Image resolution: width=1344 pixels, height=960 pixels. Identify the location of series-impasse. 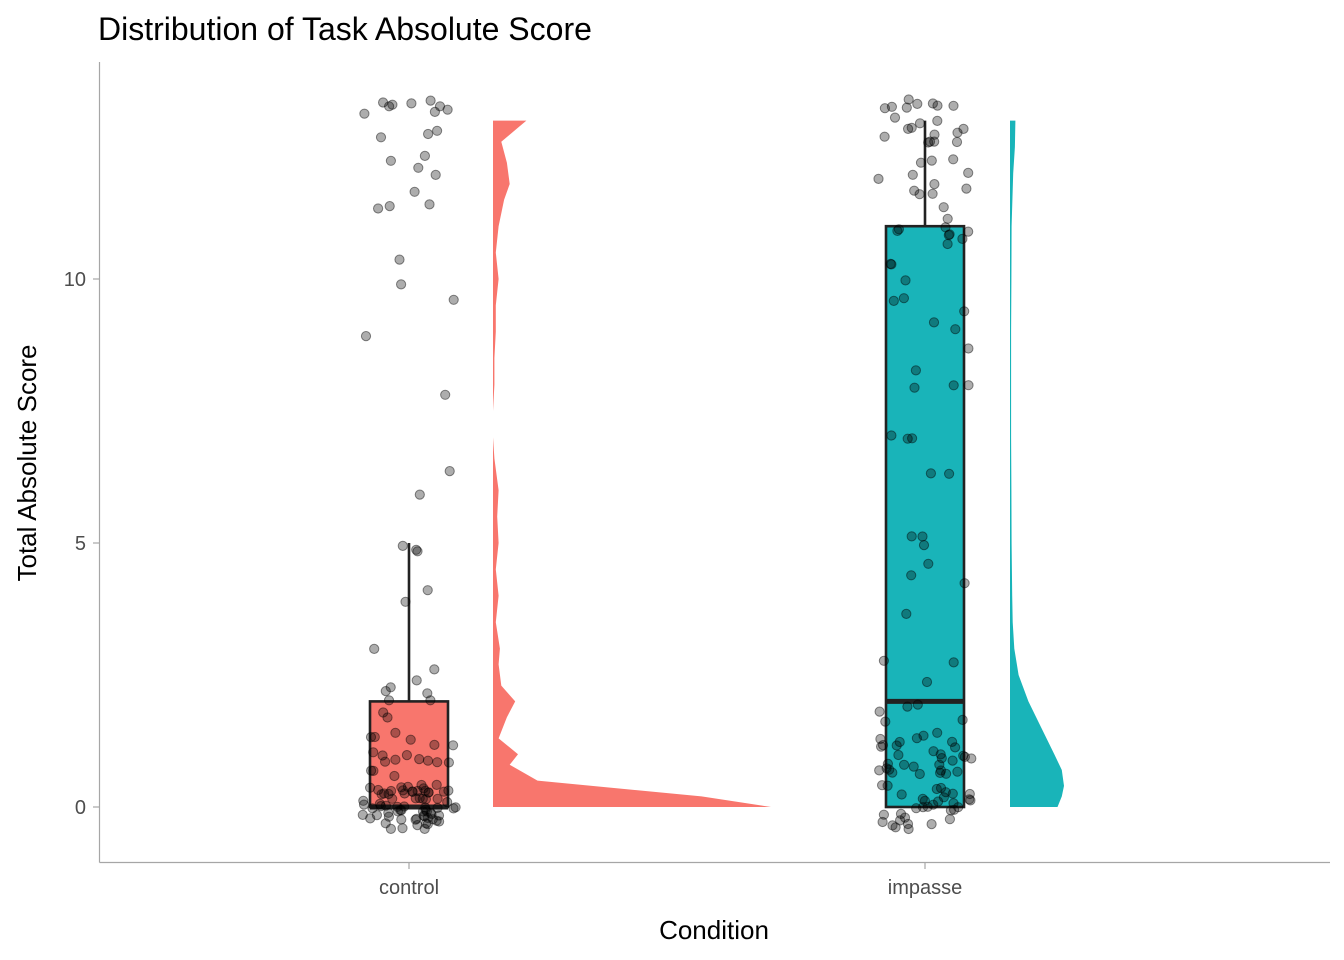
(968, 464).